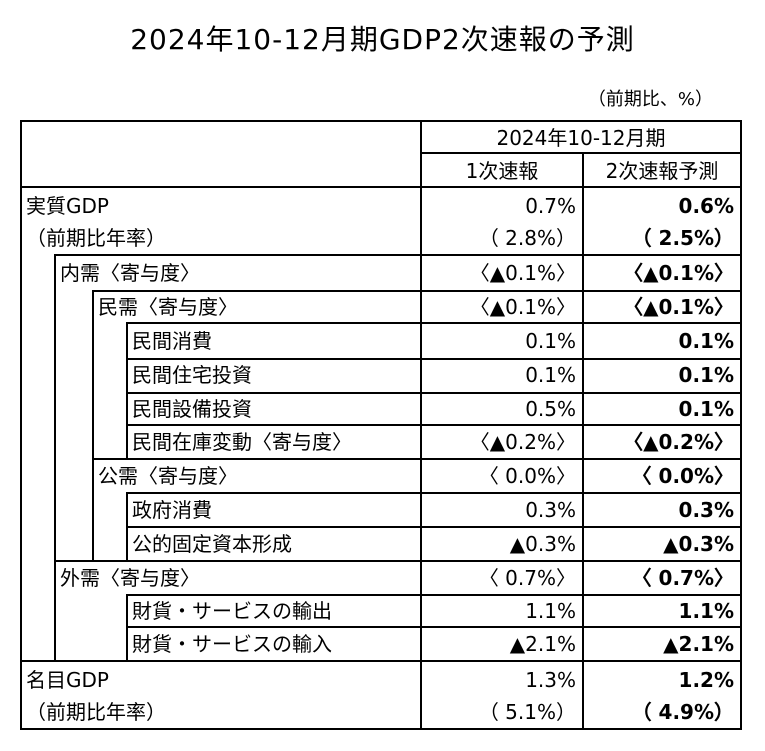  Describe the element at coordinates (397, 561) in the screenshot. I see `divider-public-invest` at that location.